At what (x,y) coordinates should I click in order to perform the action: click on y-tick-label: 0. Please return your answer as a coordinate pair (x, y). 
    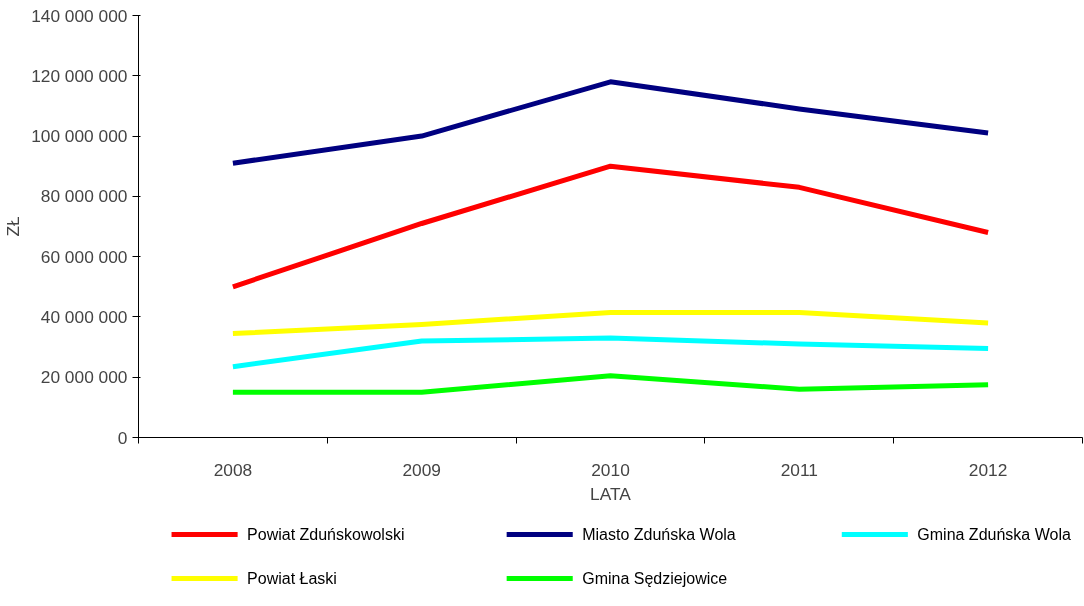
    Looking at the image, I should click on (122, 437).